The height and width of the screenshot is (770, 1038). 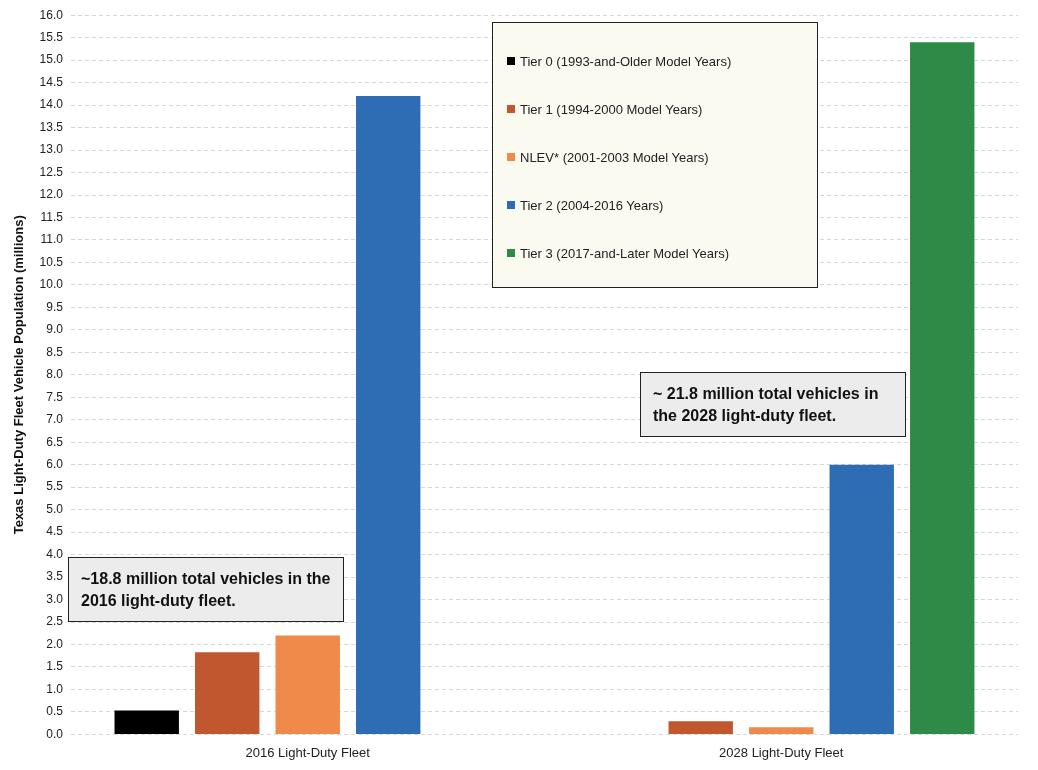 I want to click on y-axis-title: Texas Light-Duty Fleet Vehicle Population (millions), so click(x=19, y=375).